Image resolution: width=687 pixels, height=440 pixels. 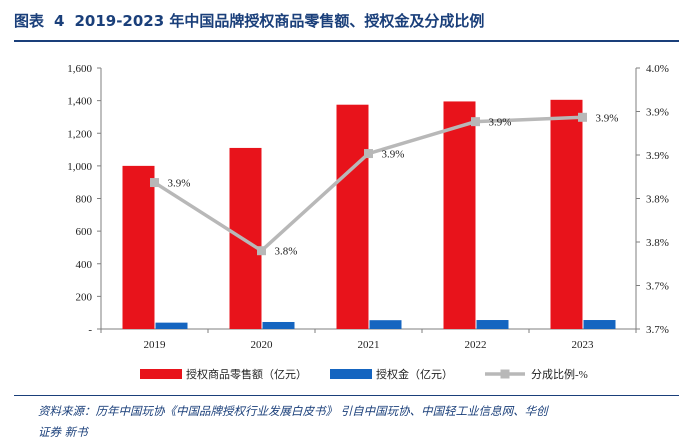 I want to click on left-tick-label: 400, so click(x=84, y=265).